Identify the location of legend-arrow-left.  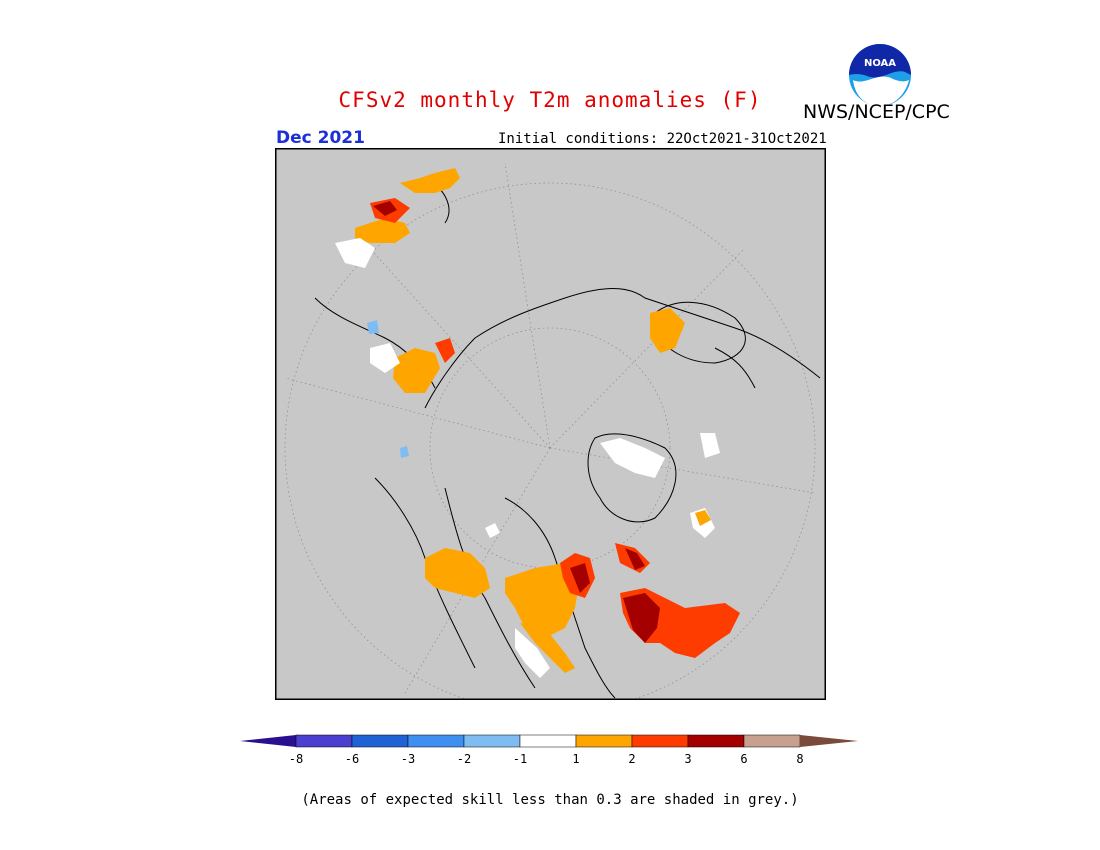
(268, 741).